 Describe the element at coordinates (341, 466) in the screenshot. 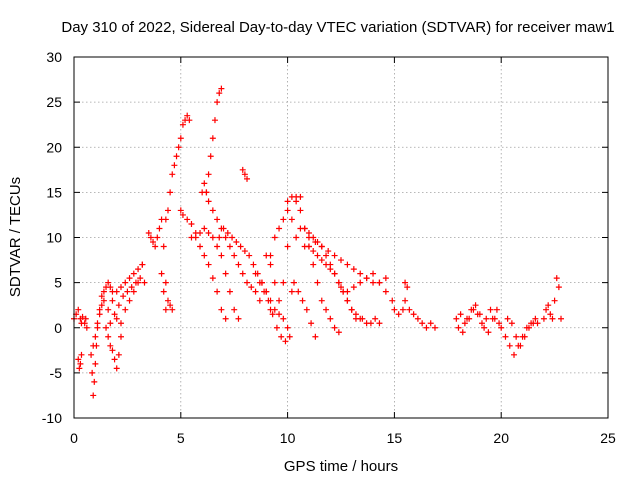

I see `x-axis-label: GPS time / hours` at that location.